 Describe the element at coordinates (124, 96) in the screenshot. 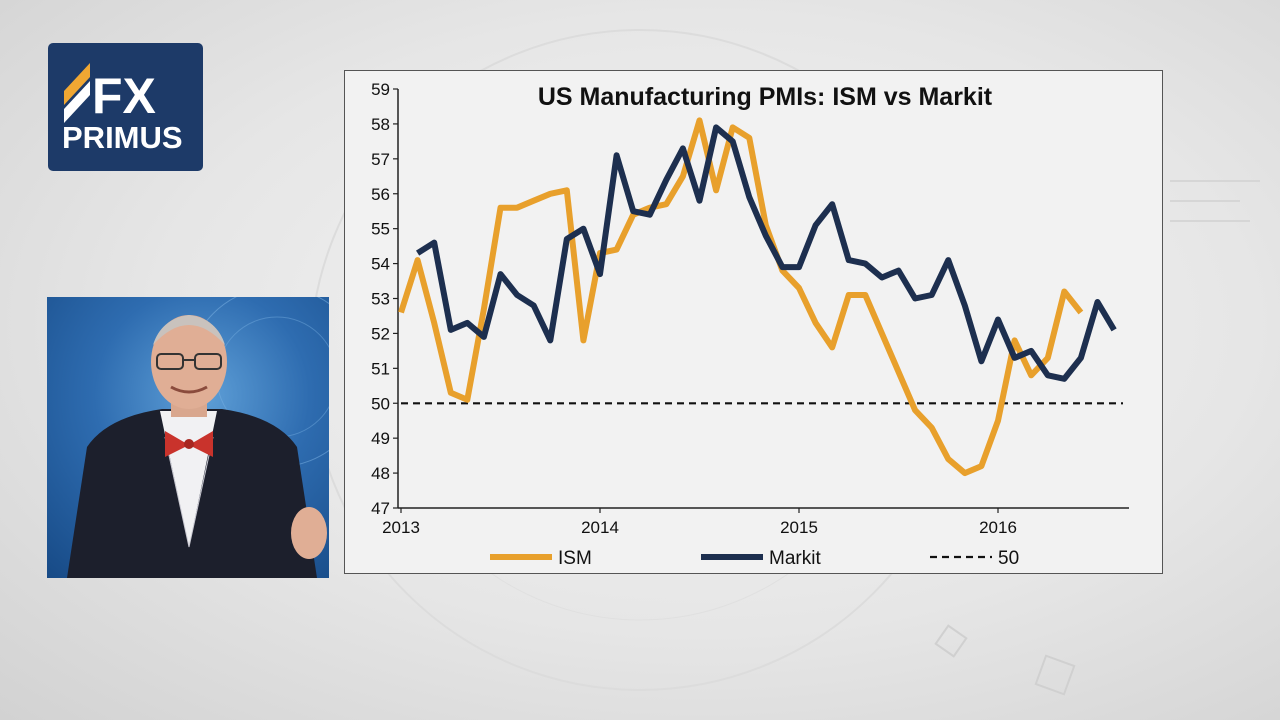

I see `logo-text-fx: FX` at that location.